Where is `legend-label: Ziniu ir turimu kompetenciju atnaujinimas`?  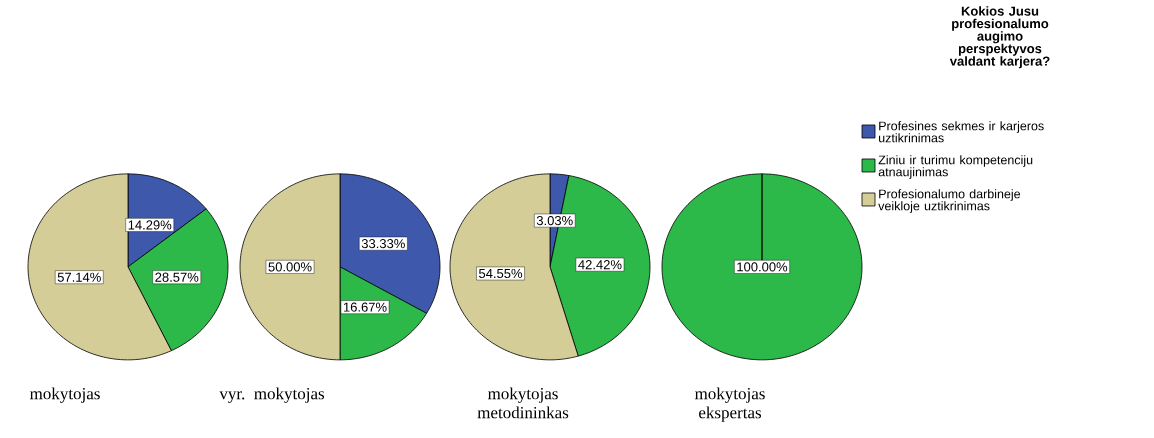
legend-label: Ziniu ir turimu kompetenciju atnaujinimas is located at coordinates (955, 167).